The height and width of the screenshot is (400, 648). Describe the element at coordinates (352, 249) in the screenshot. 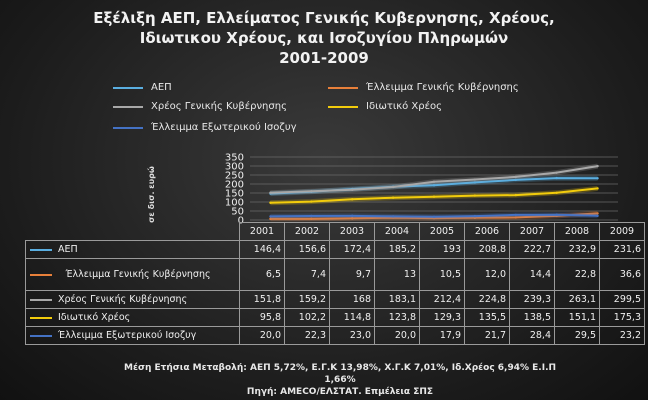

I see `table-cell: 172,4` at that location.